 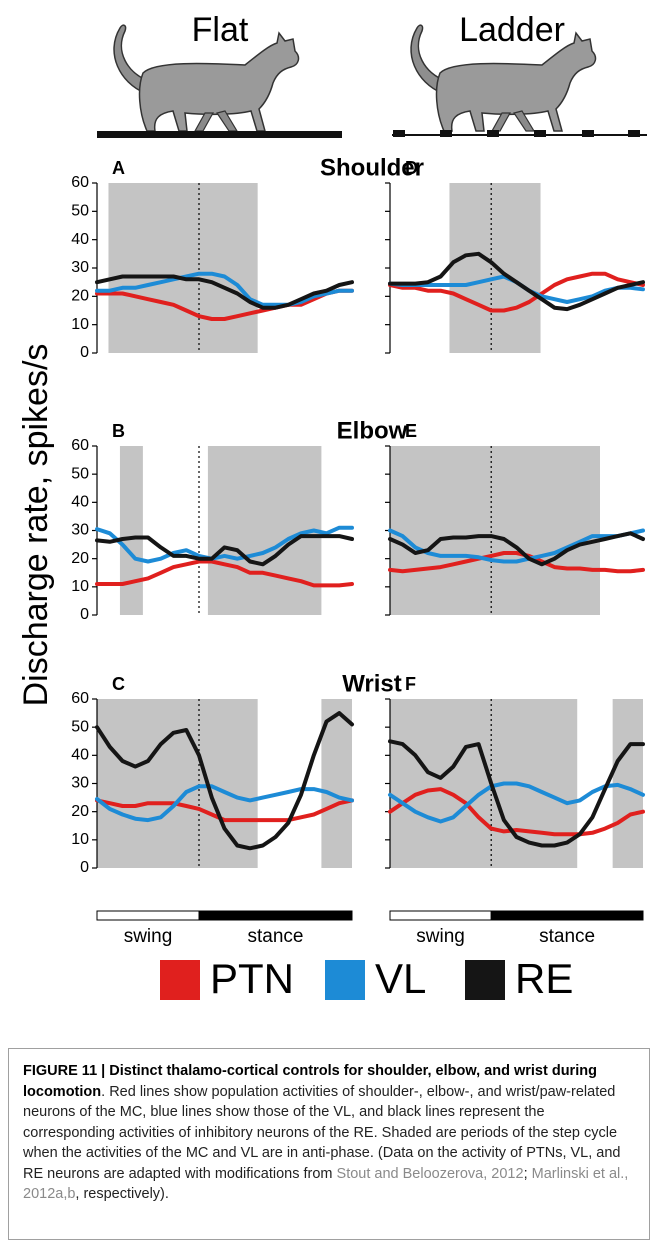 I want to click on panel-label: B, so click(x=118, y=431).